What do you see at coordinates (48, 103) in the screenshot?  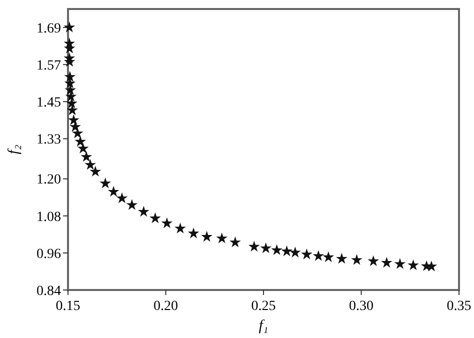 I see `y-tick-label: 1.45` at bounding box center [48, 103].